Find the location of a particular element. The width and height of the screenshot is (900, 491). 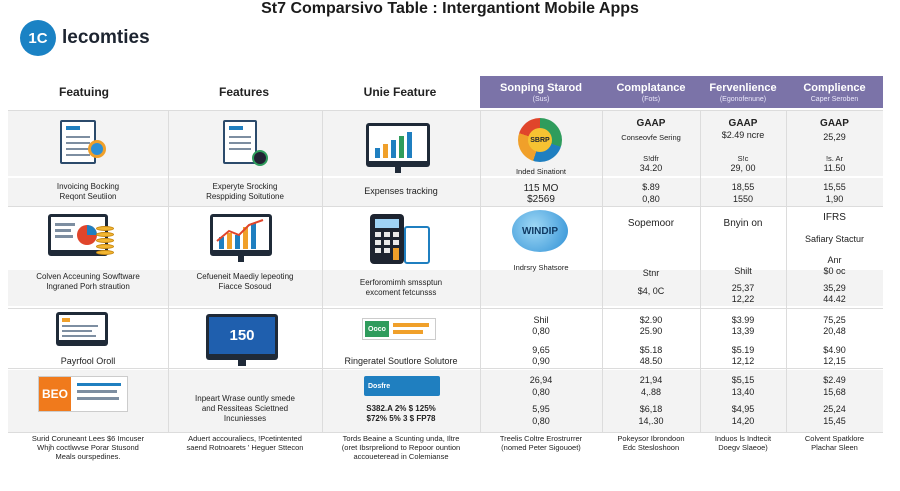

windip-globe-icon: WINDIP is located at coordinates (540, 231).